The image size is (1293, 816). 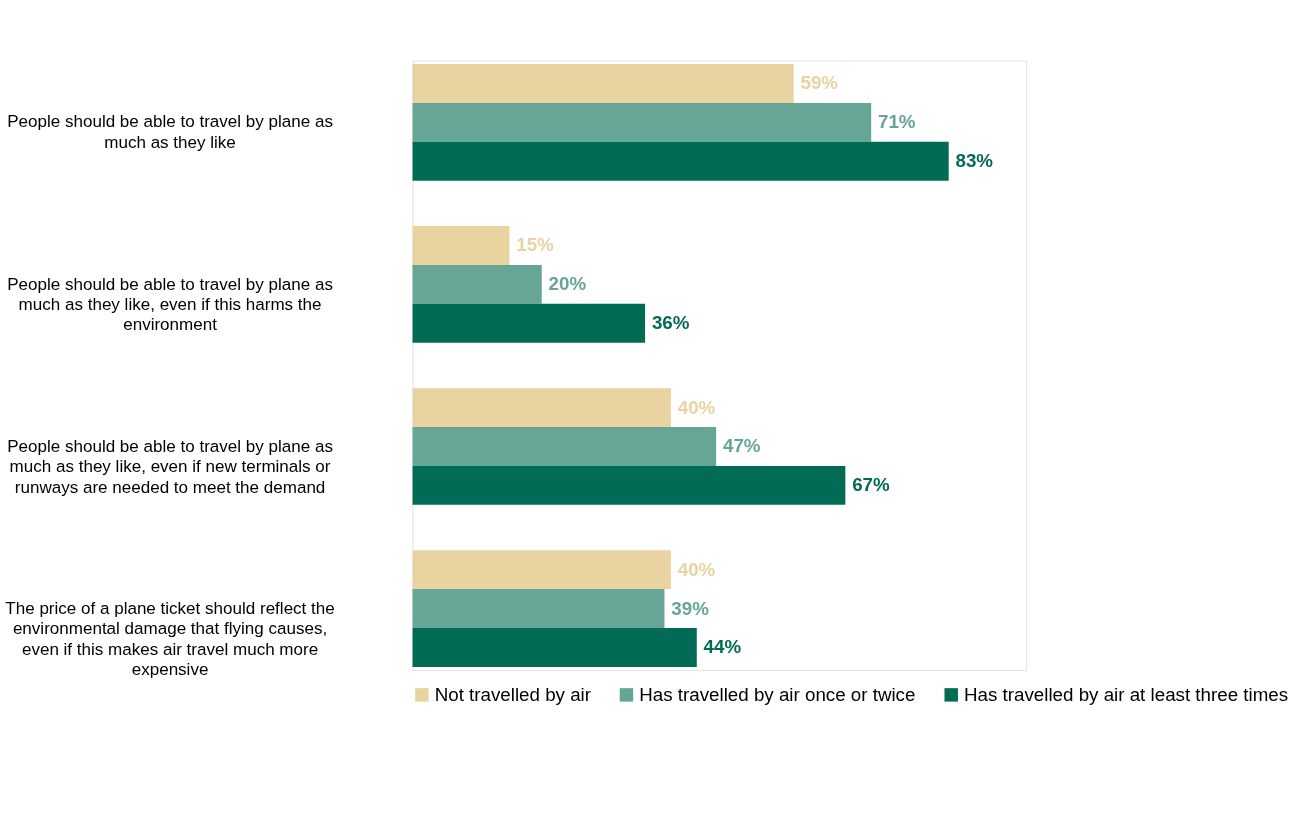 I want to click on y-tick-label: People should be able to travel by plane as much as they like, even if this harms the environment, so click(x=170, y=304).